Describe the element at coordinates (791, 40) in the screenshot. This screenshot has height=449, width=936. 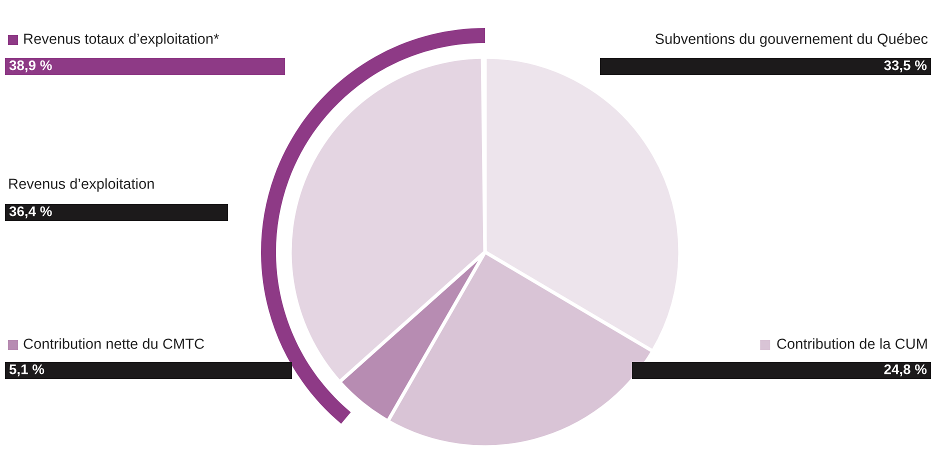
I see `slice-label: Subventions du gouvernement du Québec` at that location.